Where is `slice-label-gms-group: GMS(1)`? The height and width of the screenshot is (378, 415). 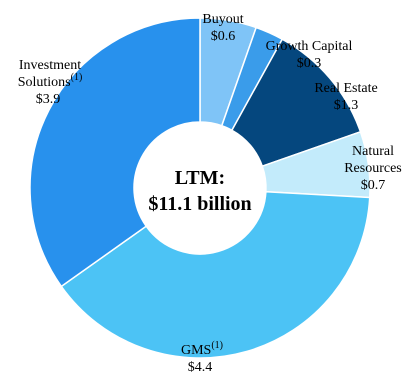
slice-label-gms-group: GMS(1) is located at coordinates (202, 349).